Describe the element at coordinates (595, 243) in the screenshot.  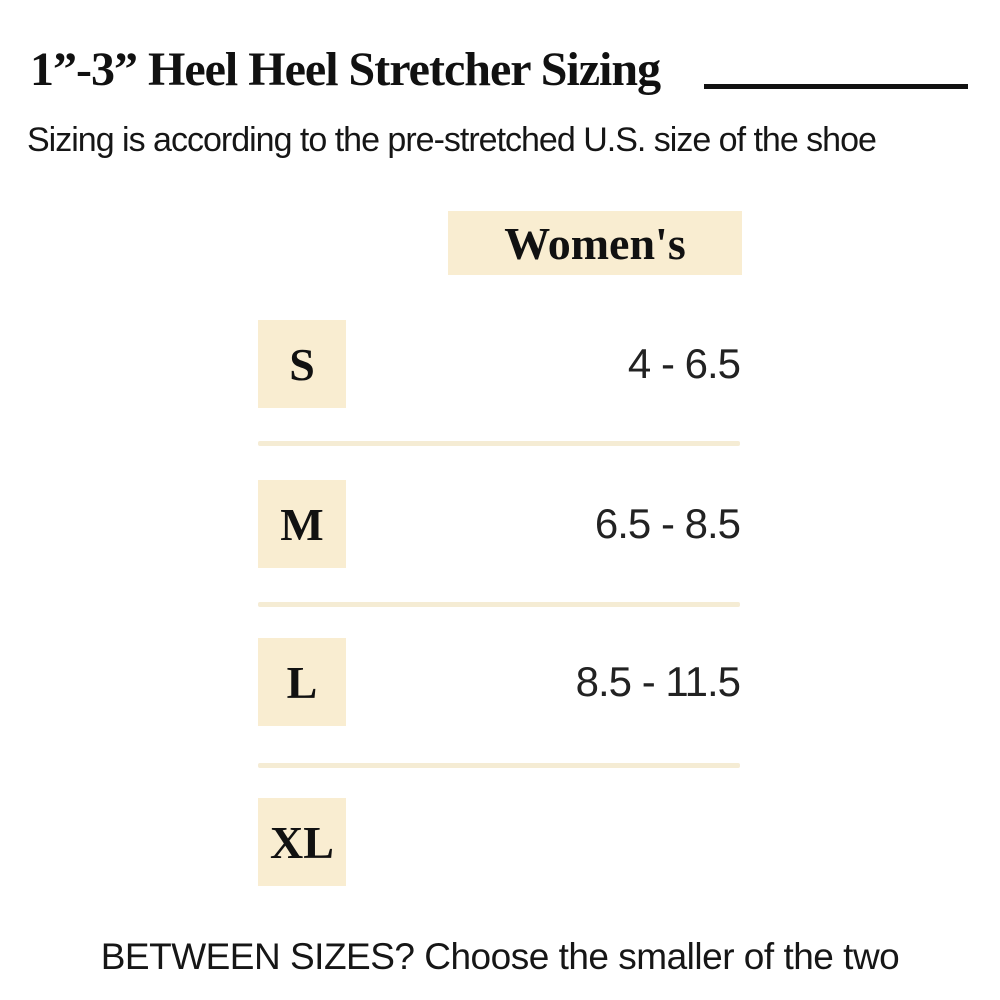
I see `column-header-womens: Women's` at that location.